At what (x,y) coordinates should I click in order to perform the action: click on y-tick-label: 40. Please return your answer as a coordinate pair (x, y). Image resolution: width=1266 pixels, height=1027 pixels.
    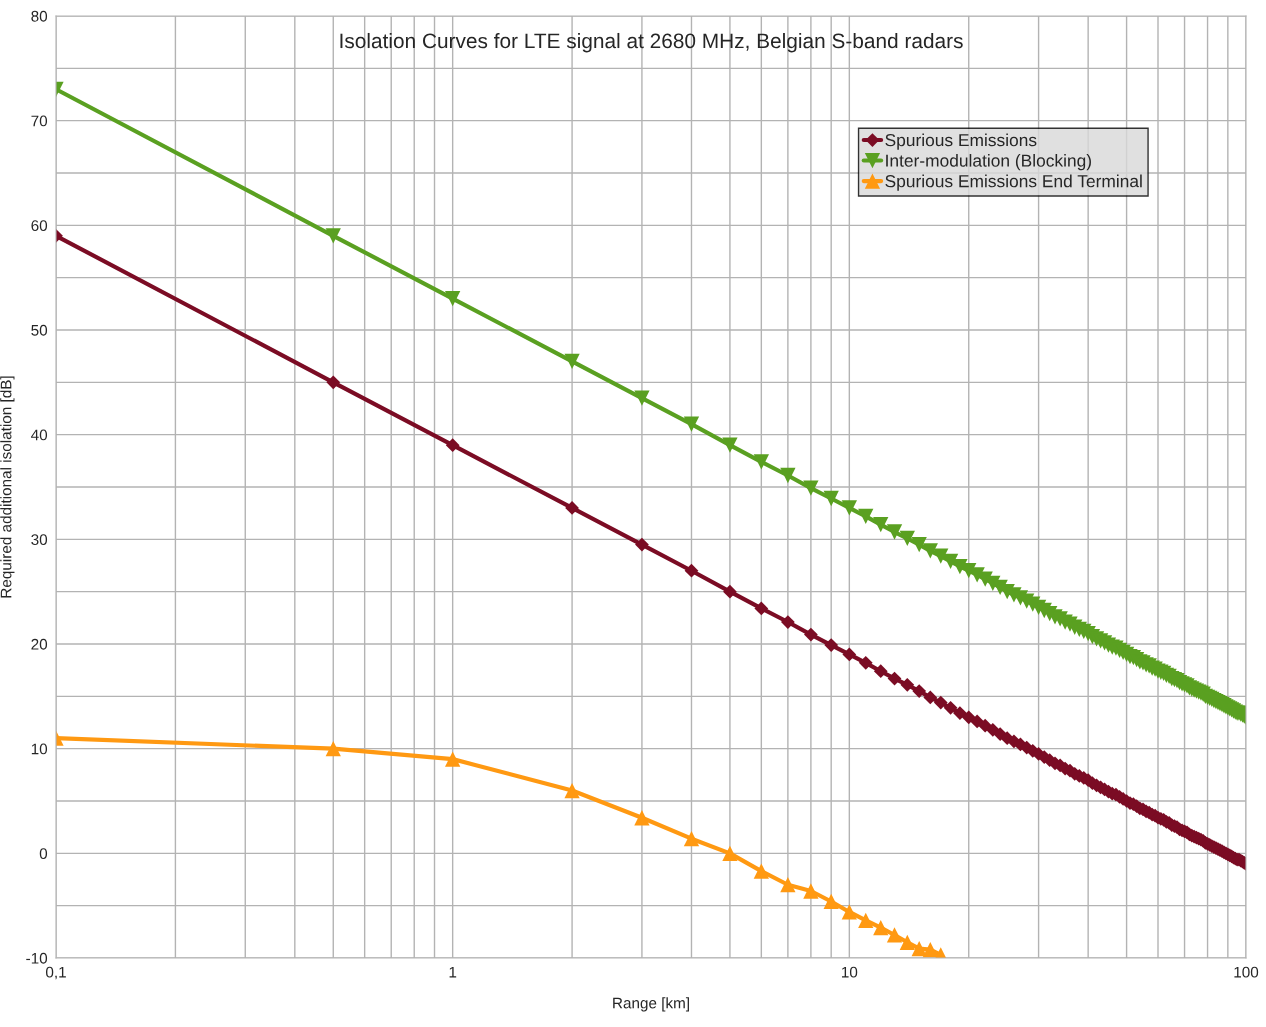
    Looking at the image, I should click on (39, 435).